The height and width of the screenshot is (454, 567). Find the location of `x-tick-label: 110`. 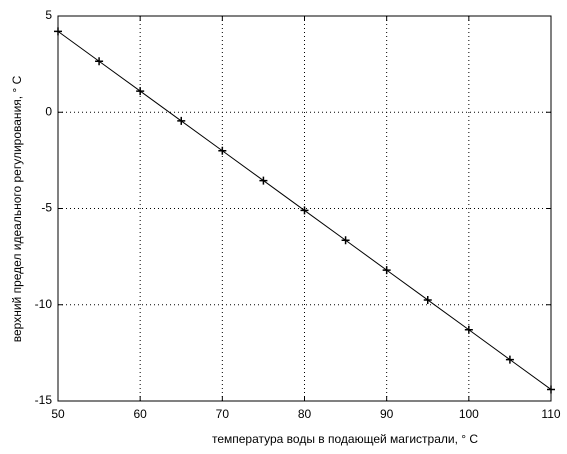

x-tick-label: 110 is located at coordinates (550, 414).